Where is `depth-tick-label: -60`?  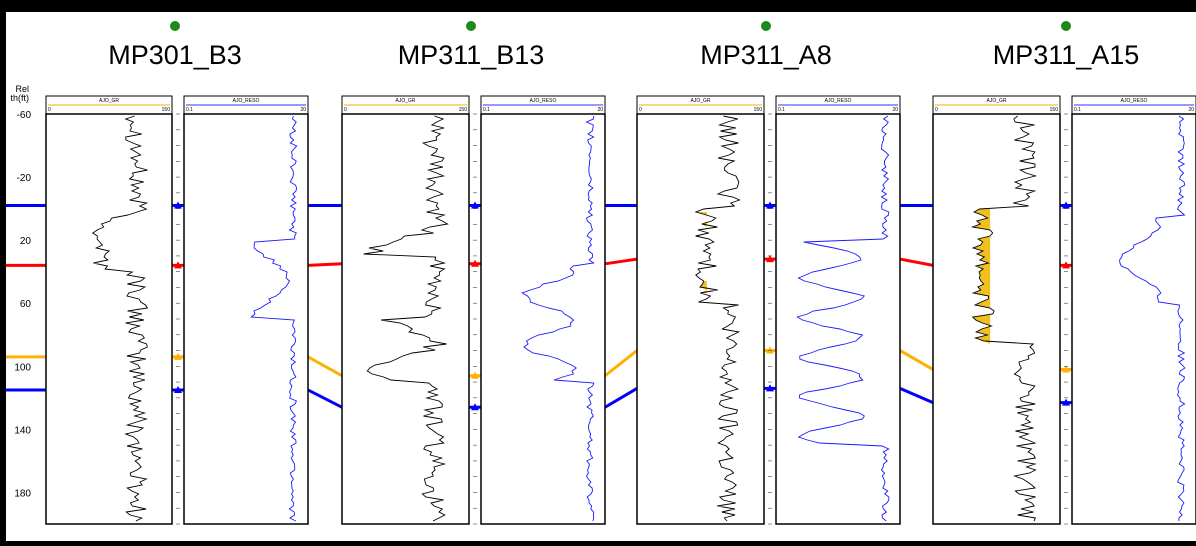
depth-tick-label: -60 is located at coordinates (24, 115).